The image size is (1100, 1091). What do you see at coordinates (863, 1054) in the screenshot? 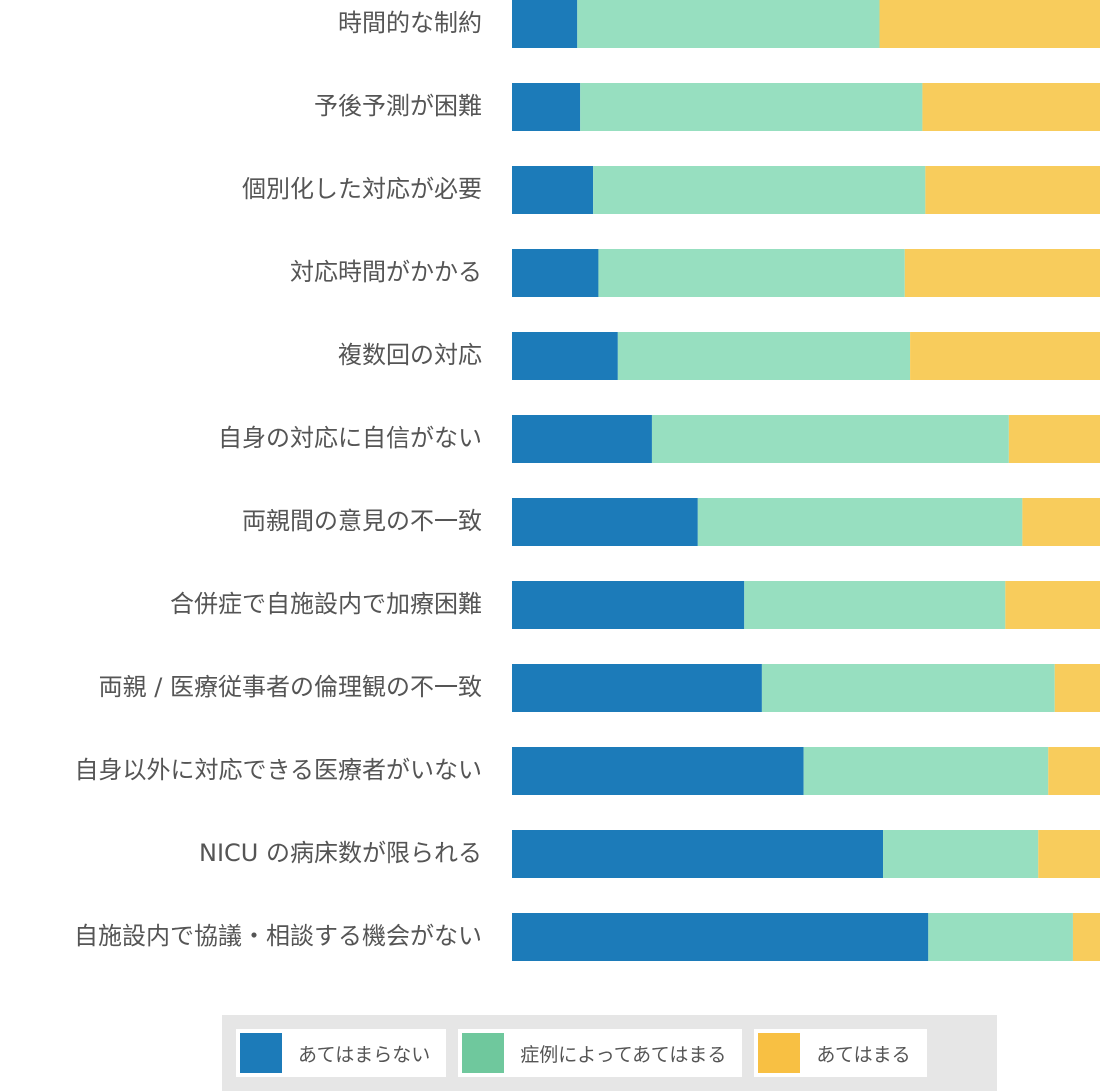
I see `legend-label-applicable: あてはまる` at bounding box center [863, 1054].